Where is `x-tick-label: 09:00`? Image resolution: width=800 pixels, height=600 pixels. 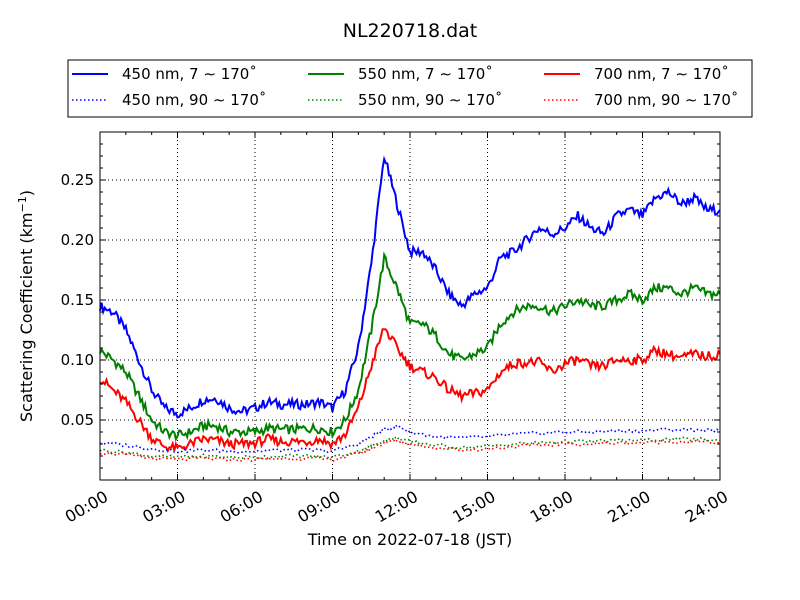
x-tick-label: 09:00 is located at coordinates (318, 507).